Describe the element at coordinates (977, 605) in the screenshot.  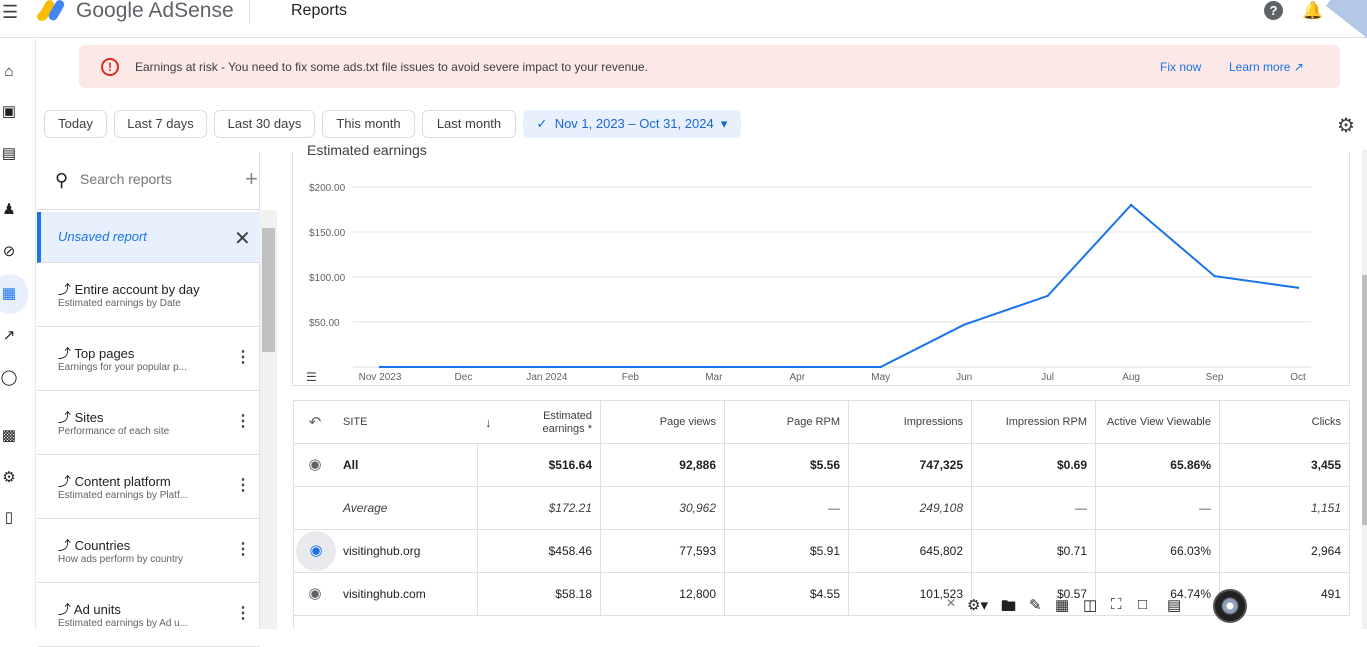
I see `gear-icon: ⚙▾` at that location.